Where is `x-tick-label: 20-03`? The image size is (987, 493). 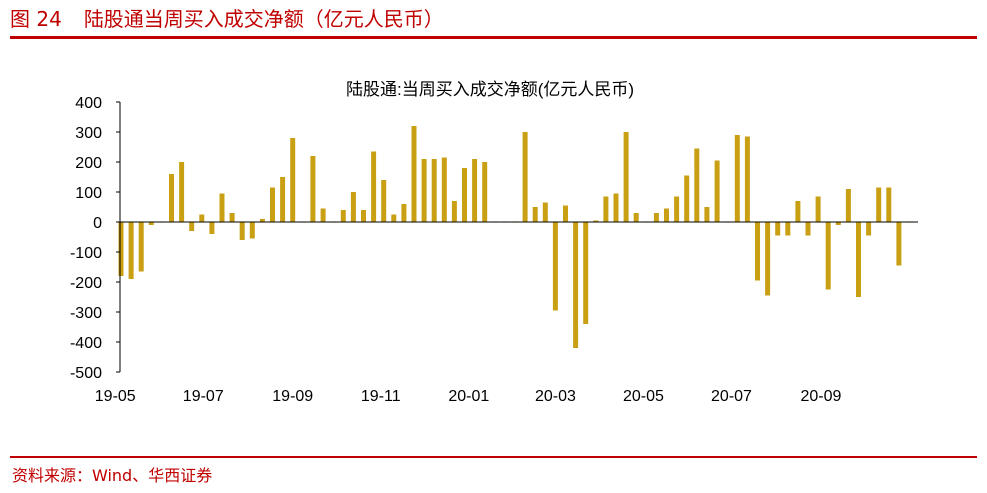
x-tick-label: 20-03 is located at coordinates (555, 396).